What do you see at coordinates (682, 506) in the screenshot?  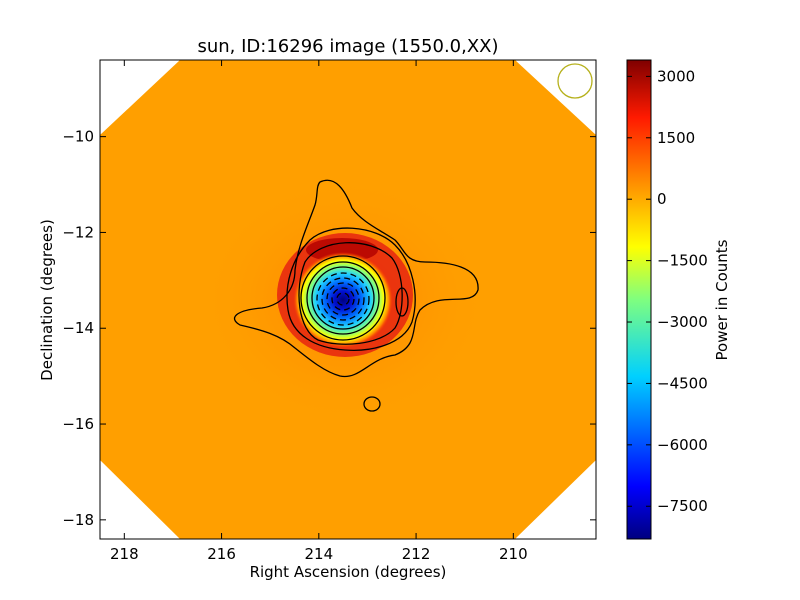 I see `colorbar-tick-label-7: −7500` at bounding box center [682, 506].